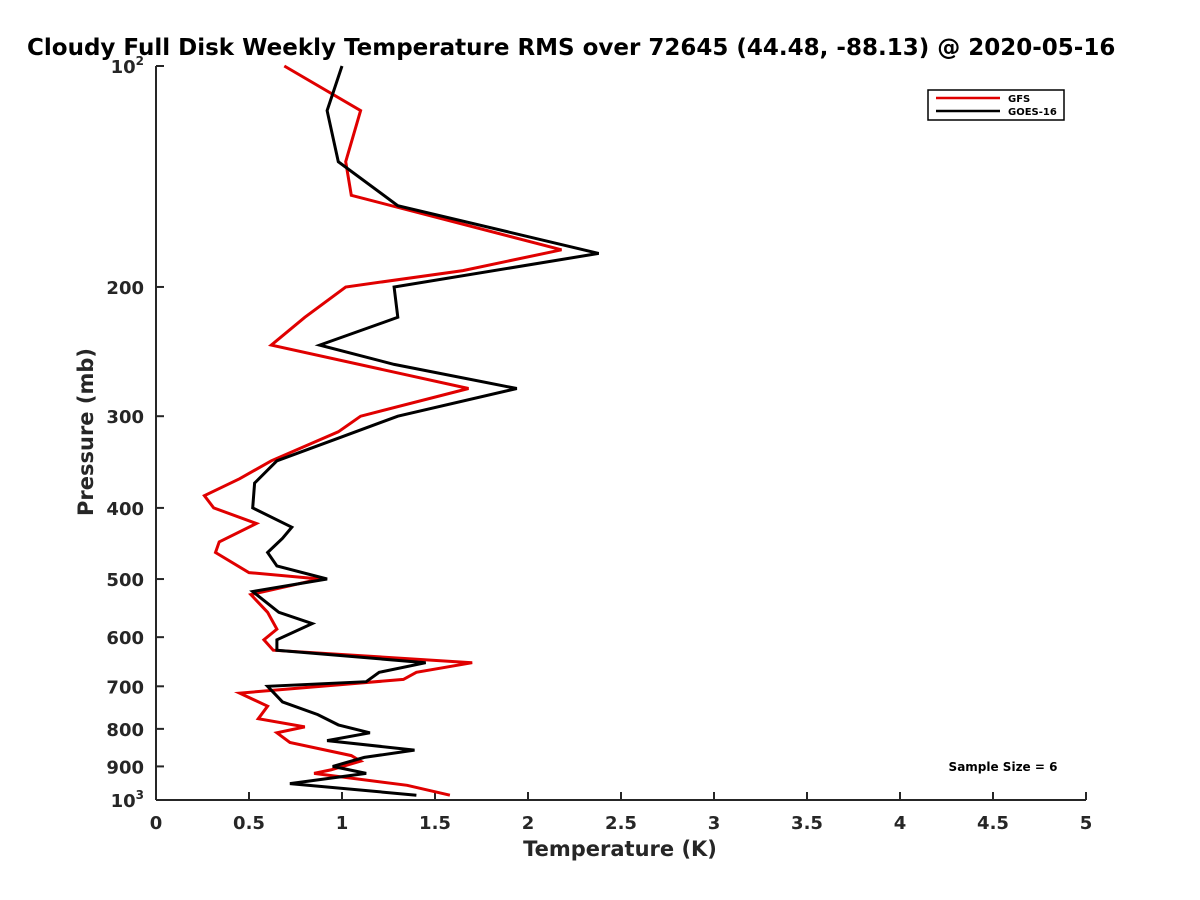 This screenshot has width=1200, height=900. I want to click on y-tick-label: 10², so click(127, 66).